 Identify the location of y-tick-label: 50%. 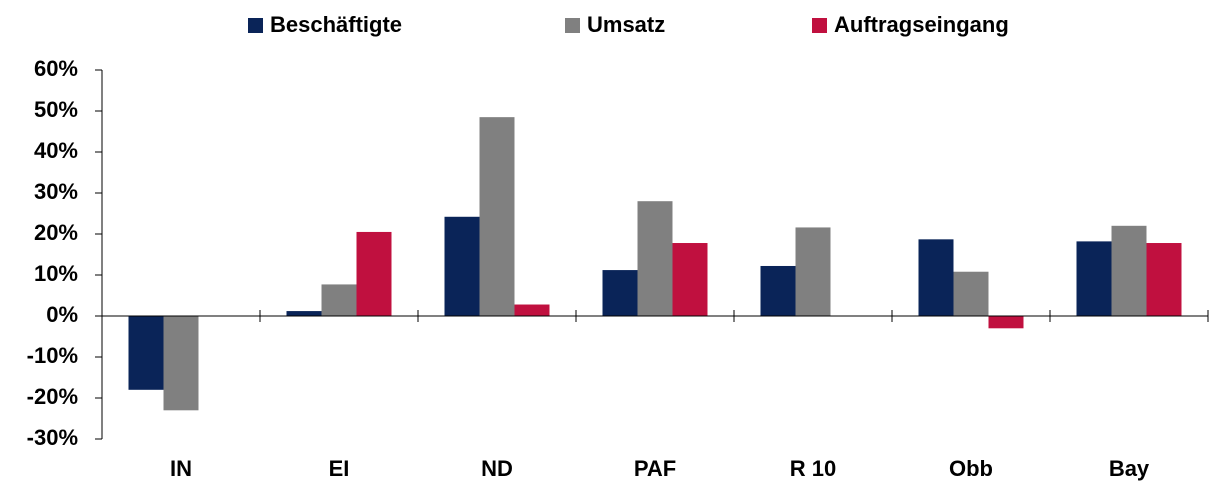
(56, 109).